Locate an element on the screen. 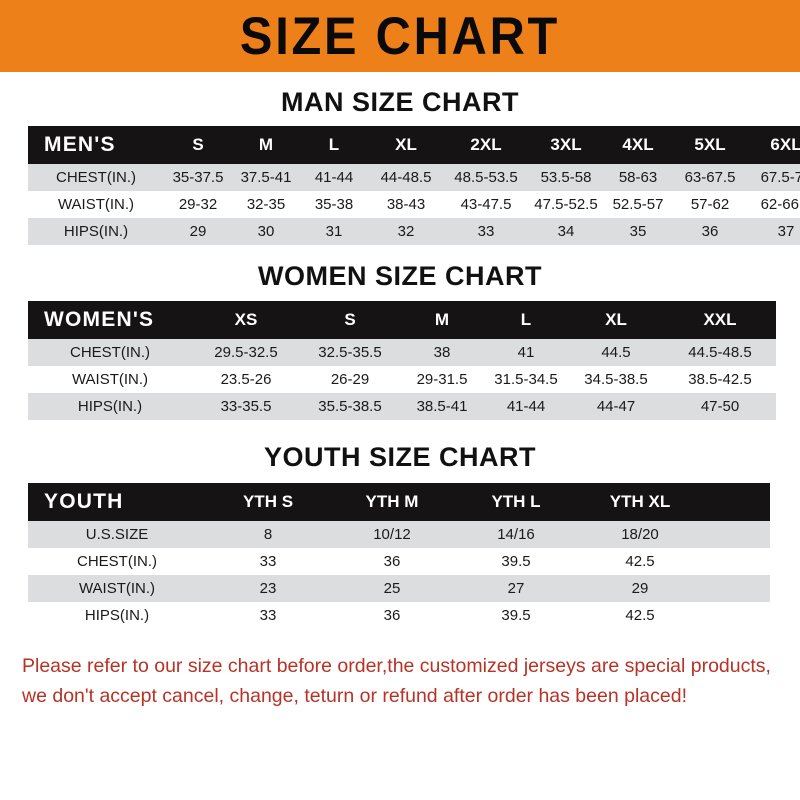 This screenshot has height=800, width=800. cell: 34 is located at coordinates (566, 231).